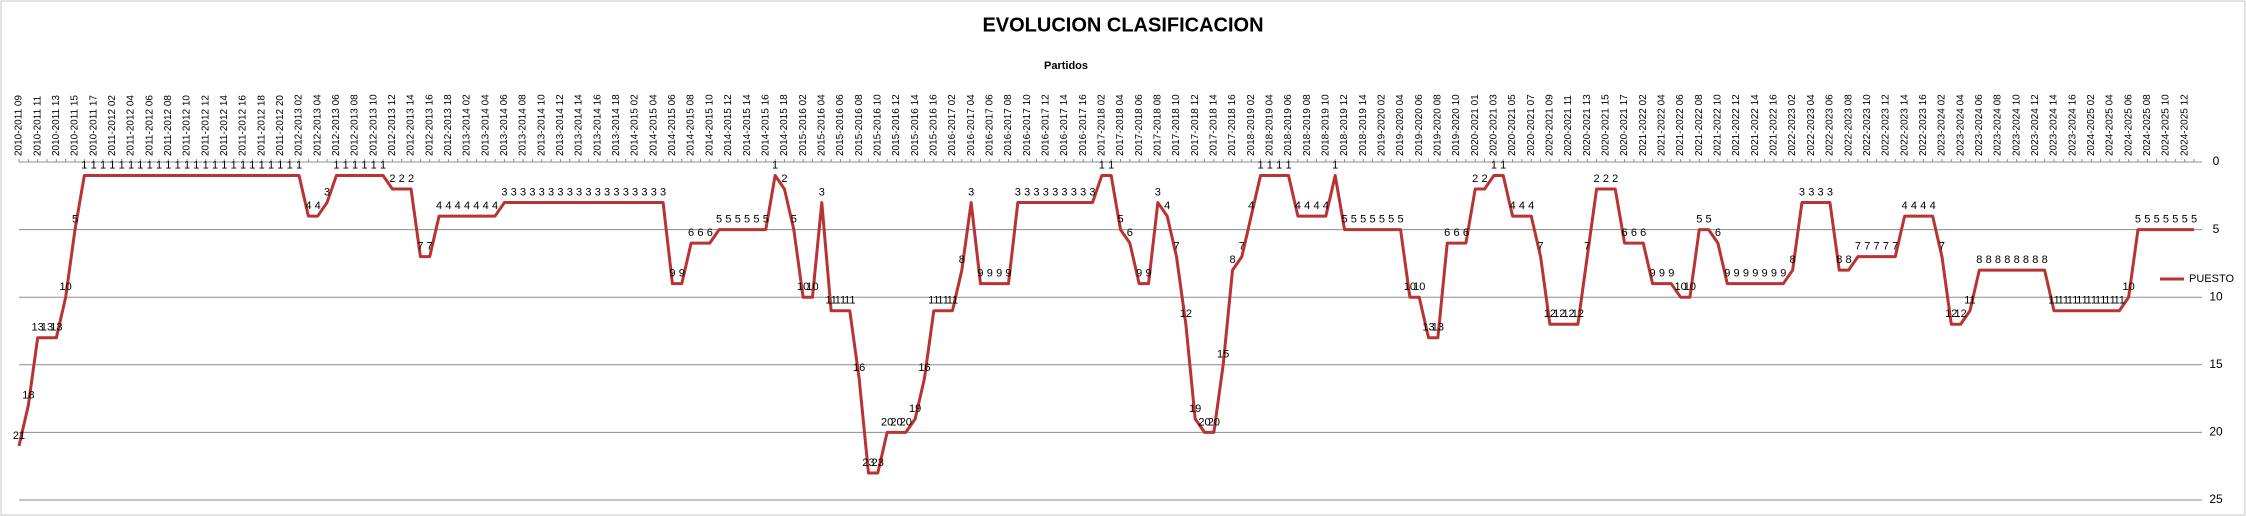 This screenshot has height=516, width=2246. What do you see at coordinates (2110, 125) in the screenshot?
I see `x-tick-label: 2024-2025 04` at bounding box center [2110, 125].